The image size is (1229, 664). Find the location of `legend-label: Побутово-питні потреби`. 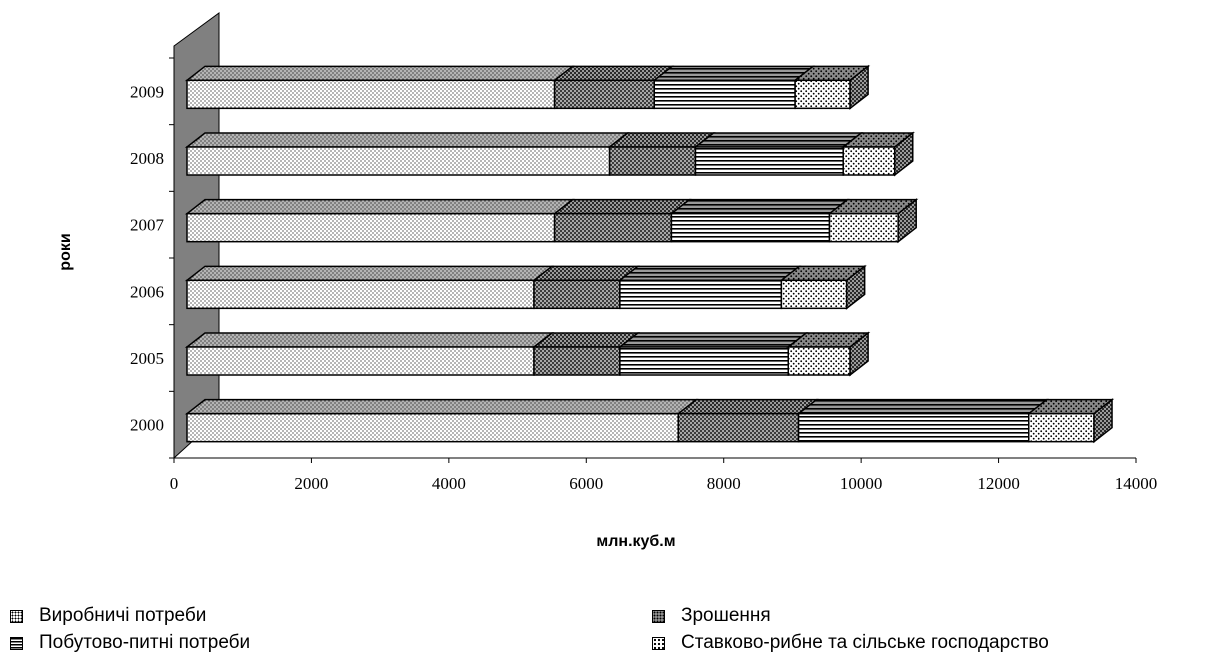

legend-label: Побутово-питні потреби is located at coordinates (145, 642).